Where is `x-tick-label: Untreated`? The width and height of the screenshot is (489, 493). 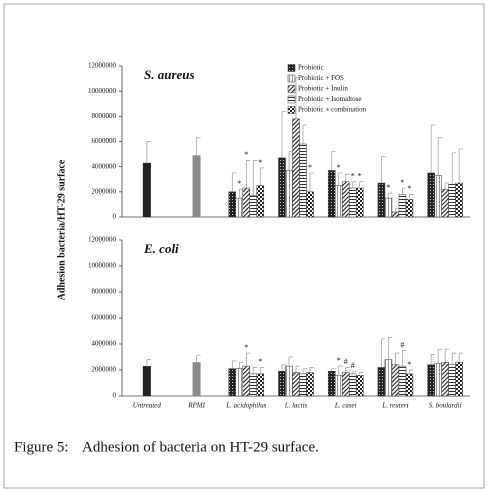 x-tick-label: Untreated is located at coordinates (147, 406).